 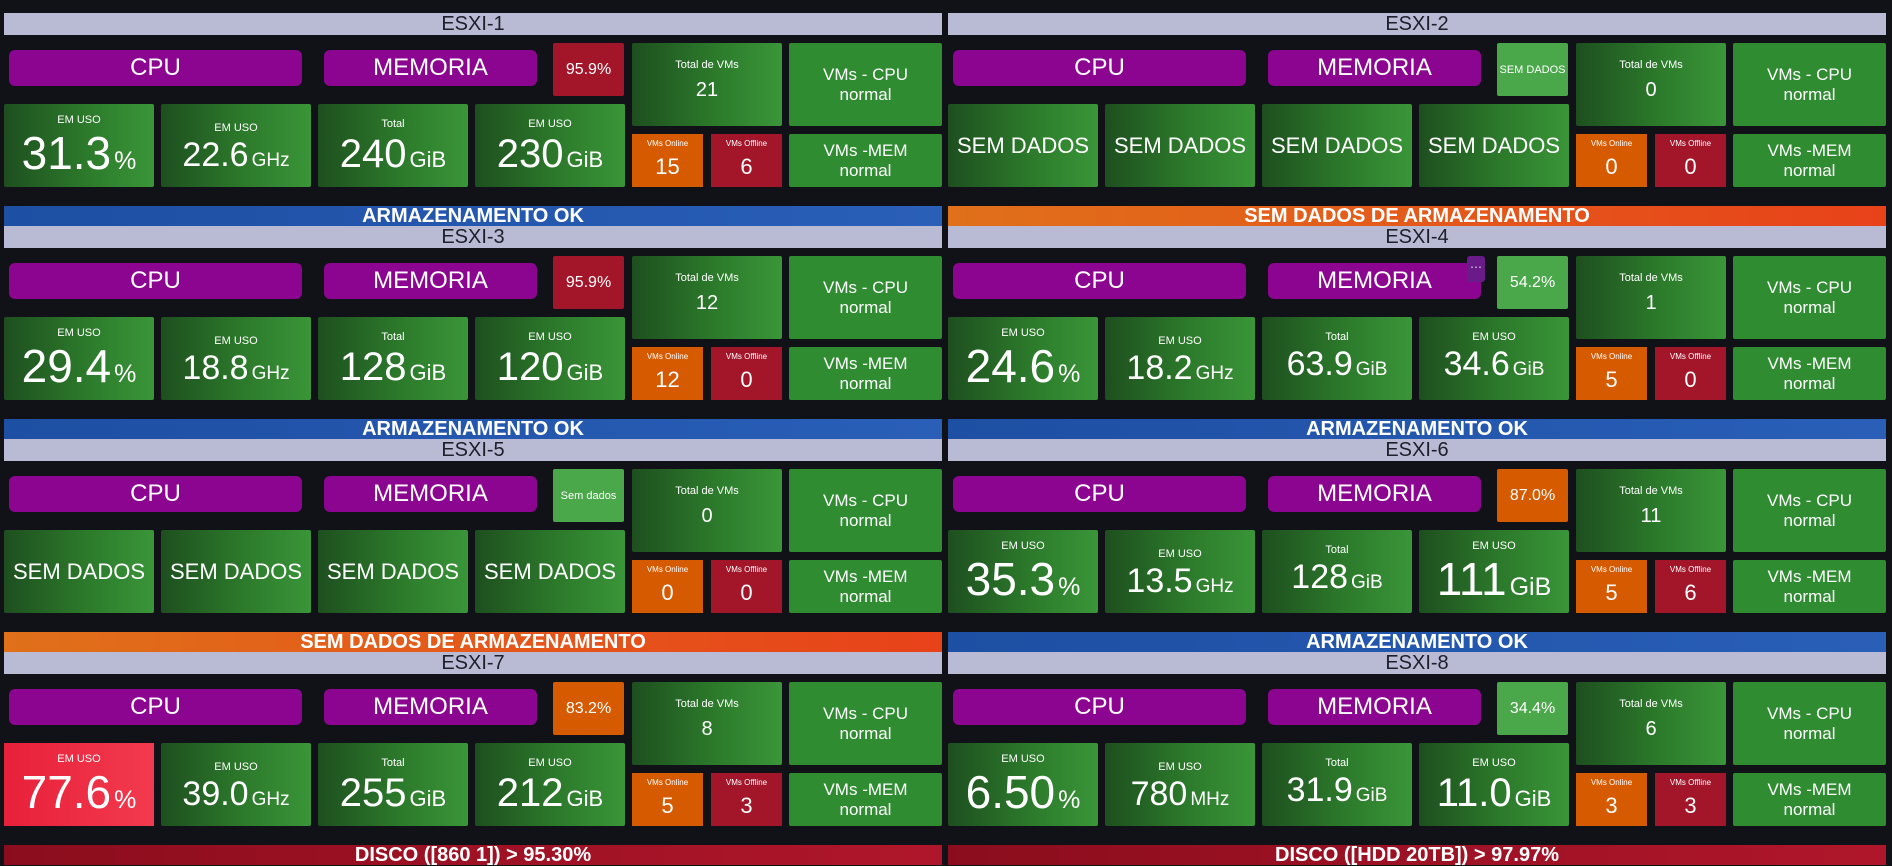 I want to click on mem-pct-badge: SEM DADOS, so click(x=1532, y=69).